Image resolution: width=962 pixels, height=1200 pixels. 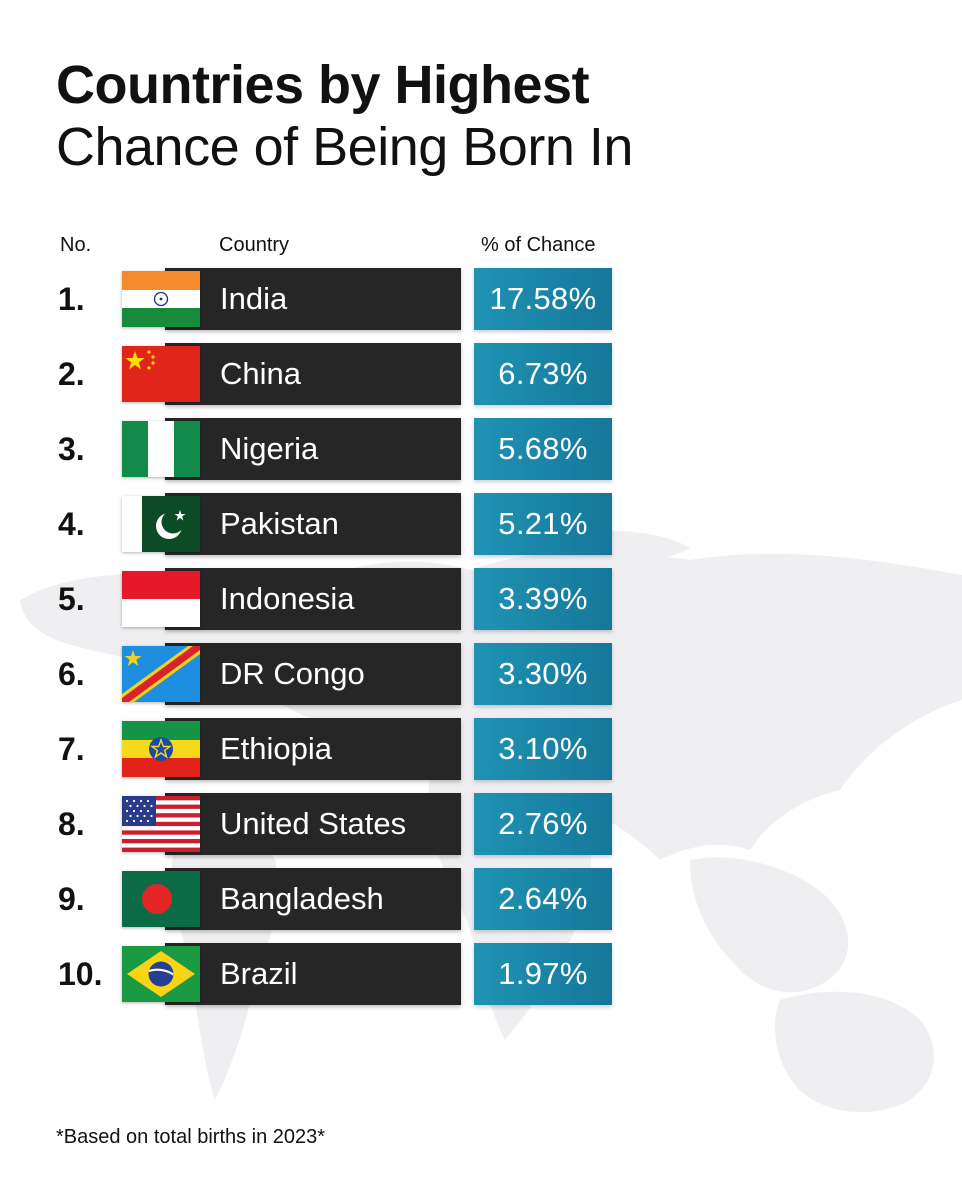 I want to click on pct-bar: 1.97%, so click(x=543, y=974).